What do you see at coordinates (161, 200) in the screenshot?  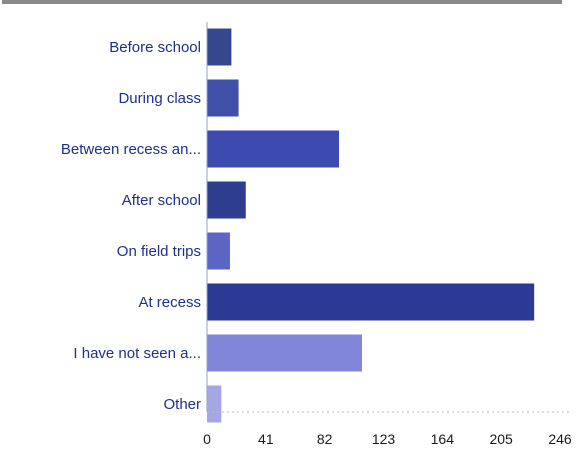 I see `category-label-3: After school` at bounding box center [161, 200].